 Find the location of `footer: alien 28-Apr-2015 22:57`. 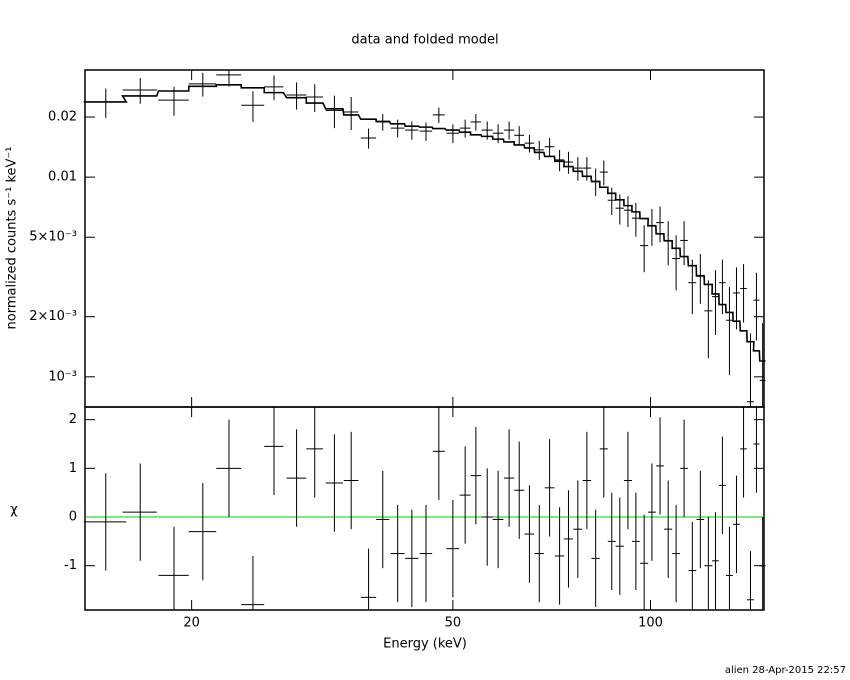

footer: alien 28-Apr-2015 22:57 is located at coordinates (785, 670).